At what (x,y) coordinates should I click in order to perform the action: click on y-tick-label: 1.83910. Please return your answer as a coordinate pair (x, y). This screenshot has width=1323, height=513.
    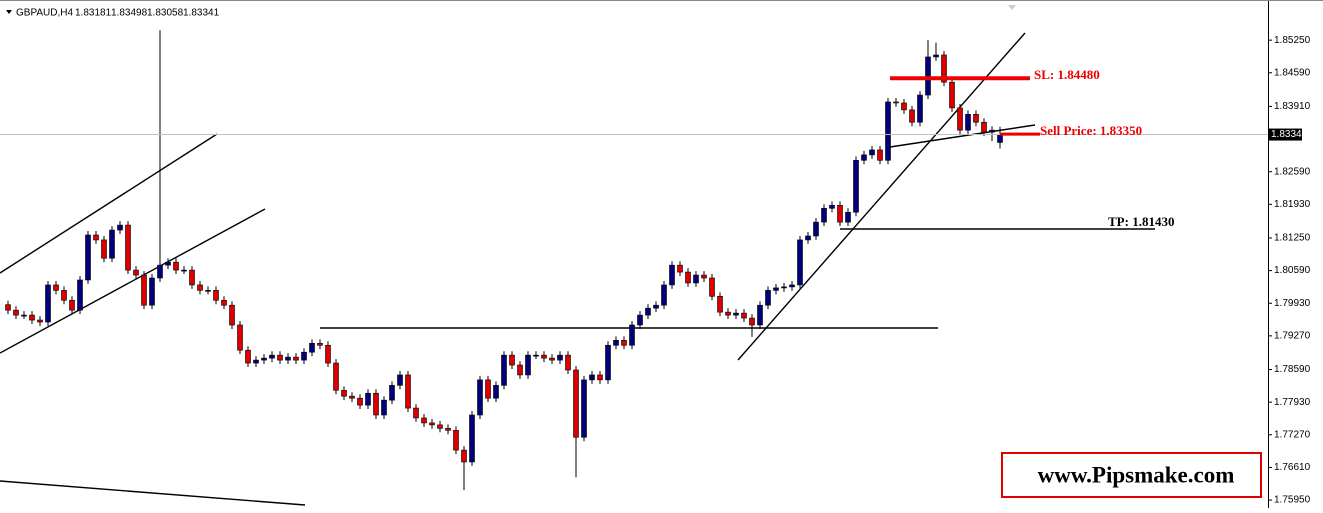
    Looking at the image, I should click on (1292, 106).